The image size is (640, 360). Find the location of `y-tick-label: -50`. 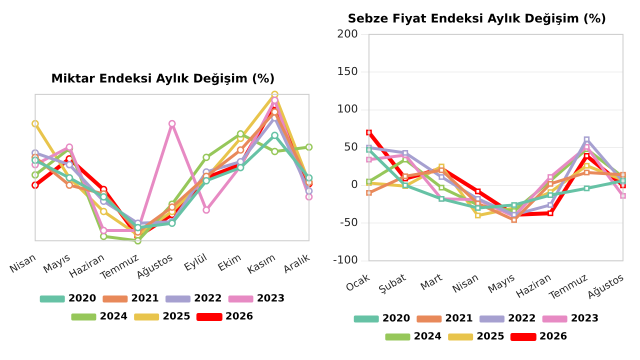

y-tick-label: -50 is located at coordinates (349, 222).